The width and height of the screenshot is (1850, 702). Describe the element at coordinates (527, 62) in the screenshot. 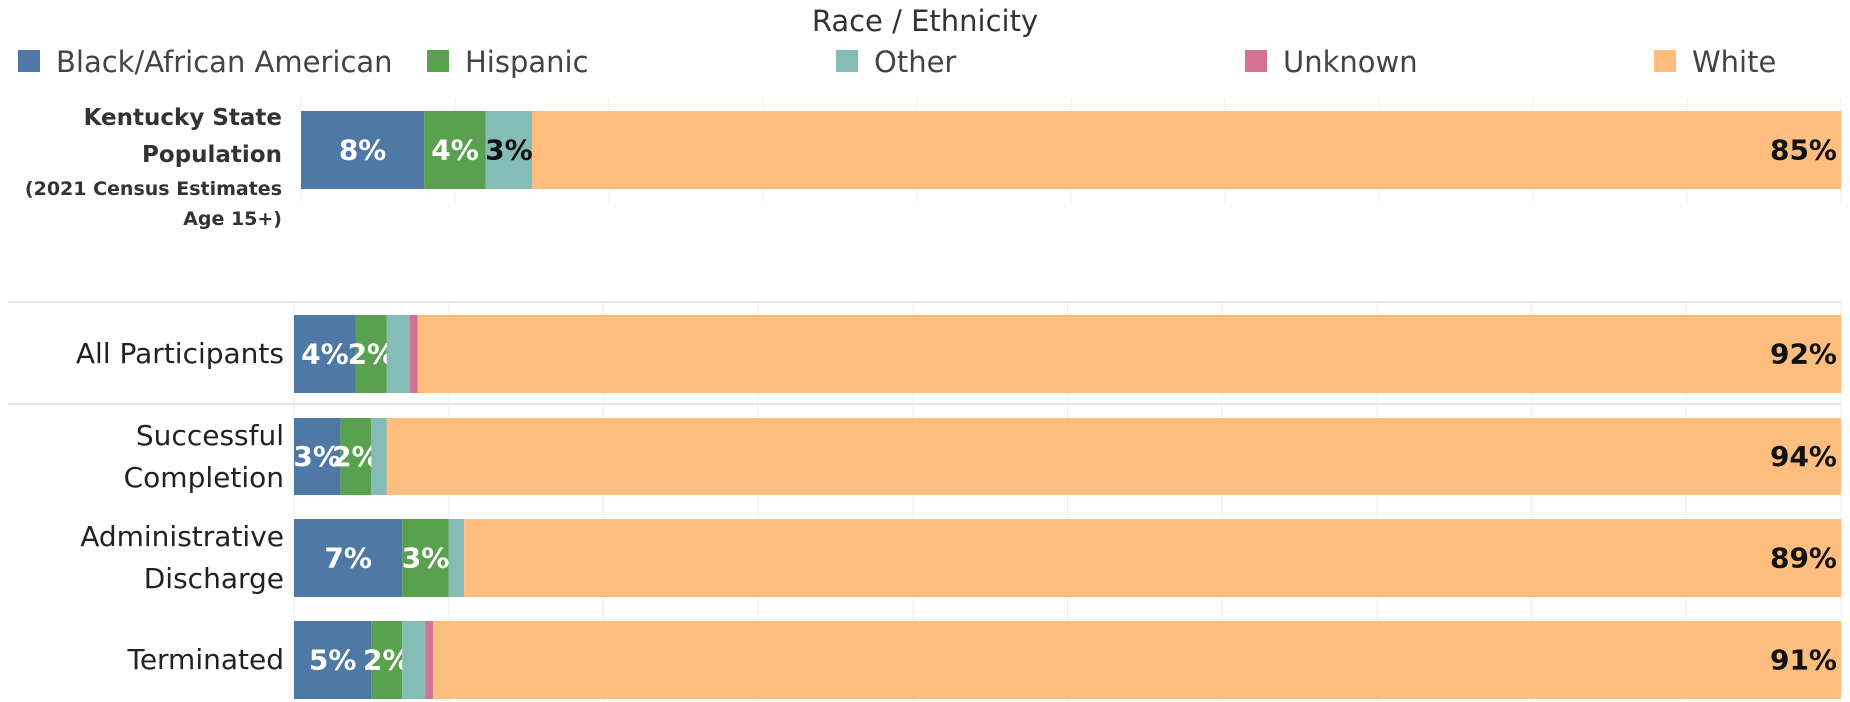

I see `legend-label: Hispanic` at that location.